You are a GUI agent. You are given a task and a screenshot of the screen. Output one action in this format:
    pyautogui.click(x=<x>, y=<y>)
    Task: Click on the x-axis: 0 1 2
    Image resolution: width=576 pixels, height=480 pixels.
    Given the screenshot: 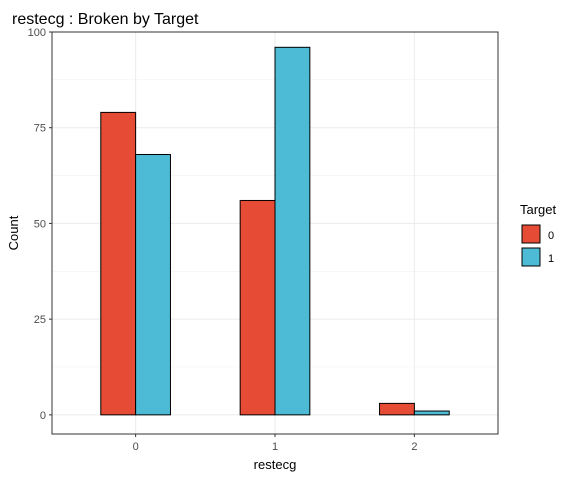 What is the action you would take?
    pyautogui.click(x=275, y=443)
    